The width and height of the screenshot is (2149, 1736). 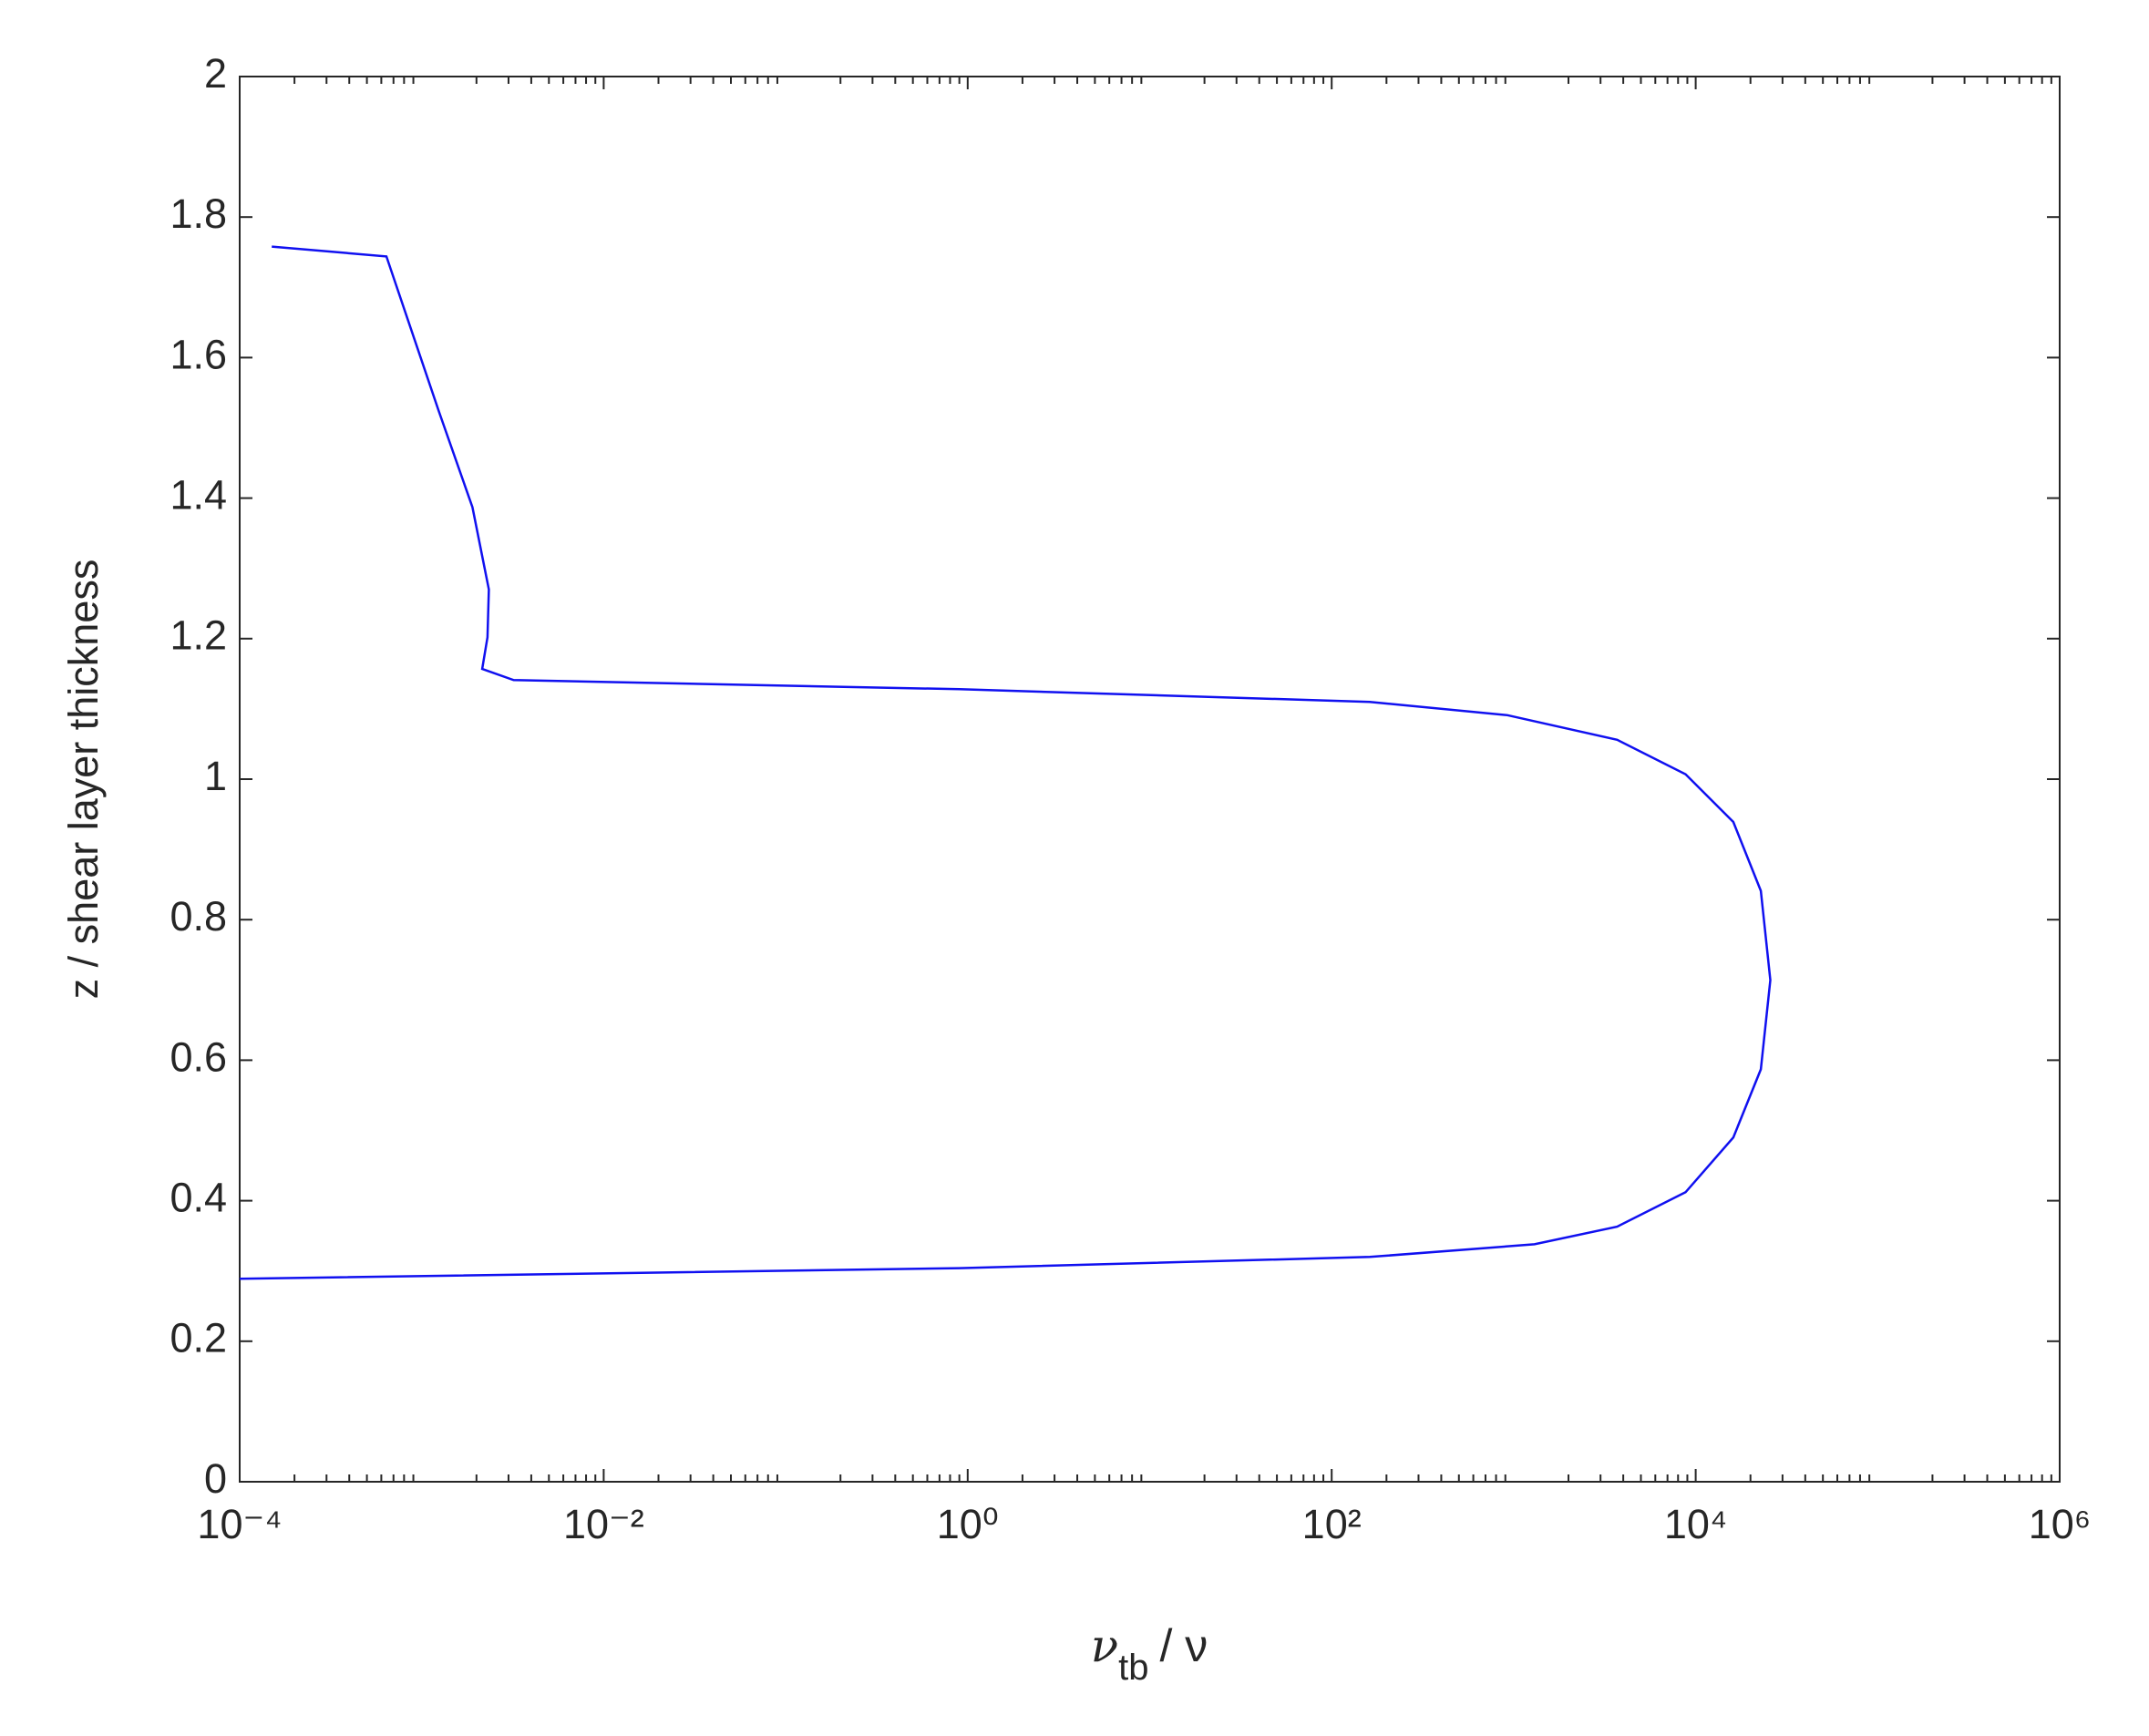 I want to click on y-tick-label: 1.8, so click(x=198, y=213).